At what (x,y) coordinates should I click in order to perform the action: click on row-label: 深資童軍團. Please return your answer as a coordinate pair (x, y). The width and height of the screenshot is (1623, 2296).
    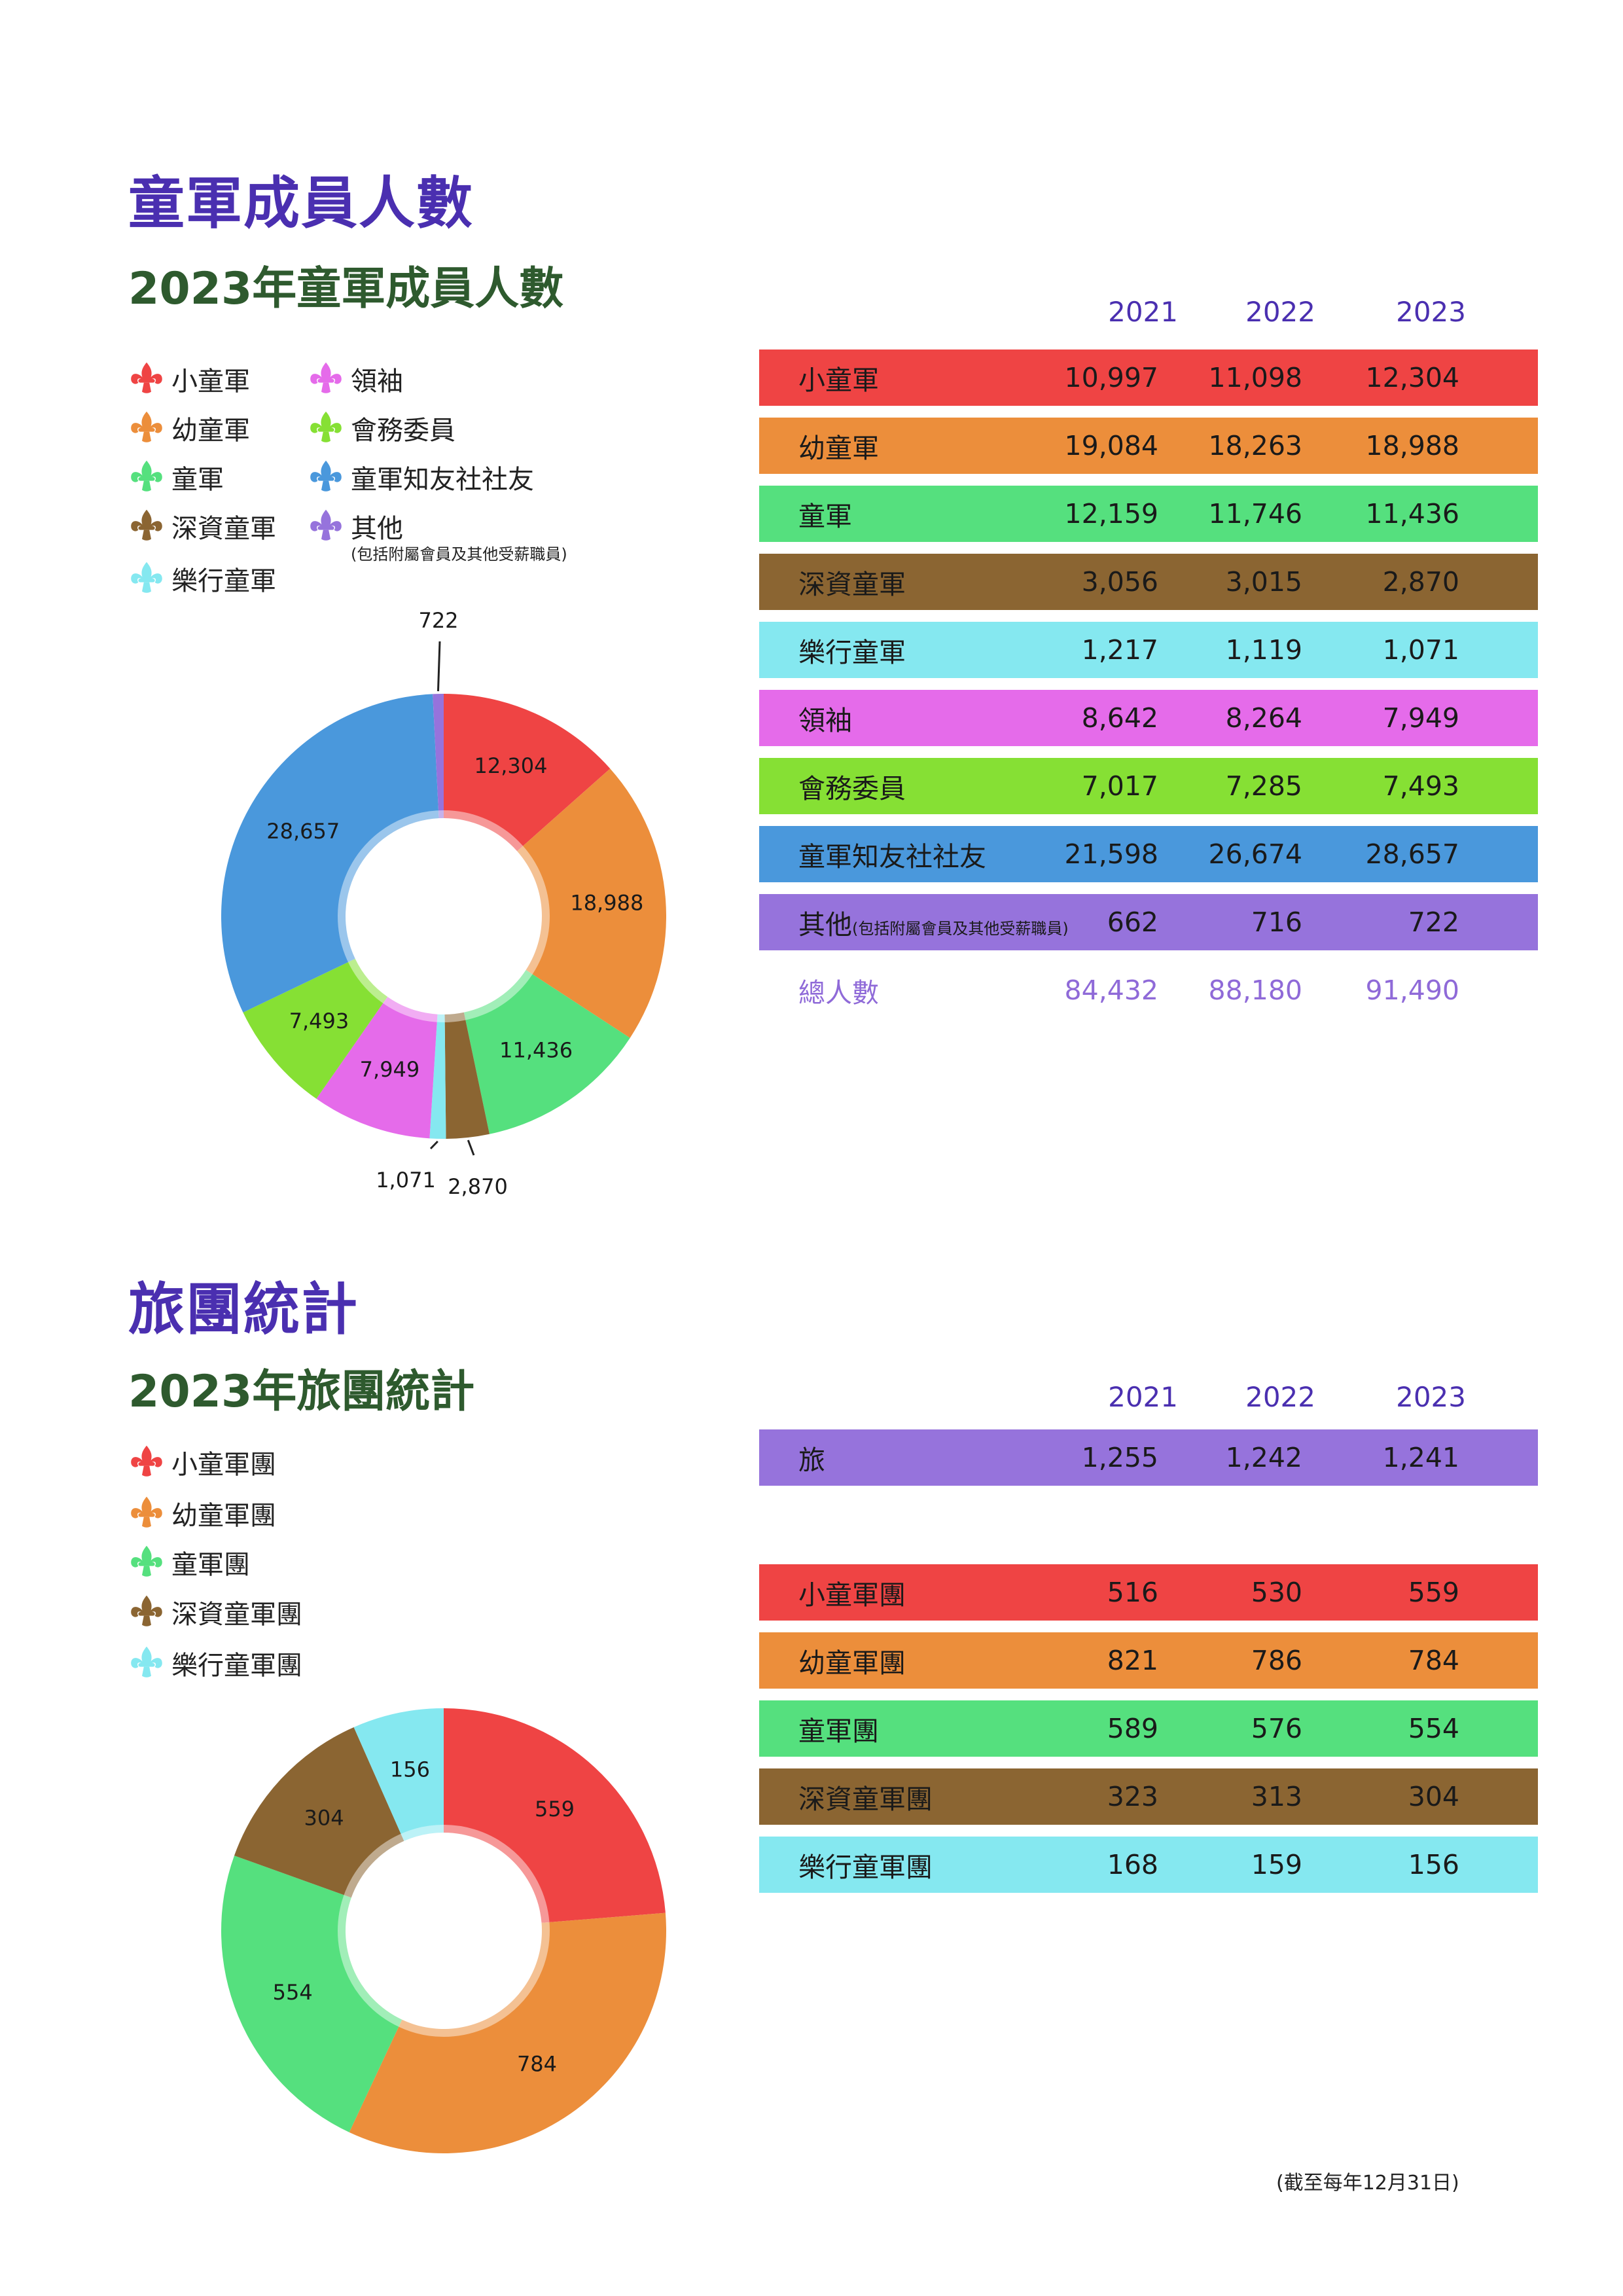
    Looking at the image, I should click on (865, 1796).